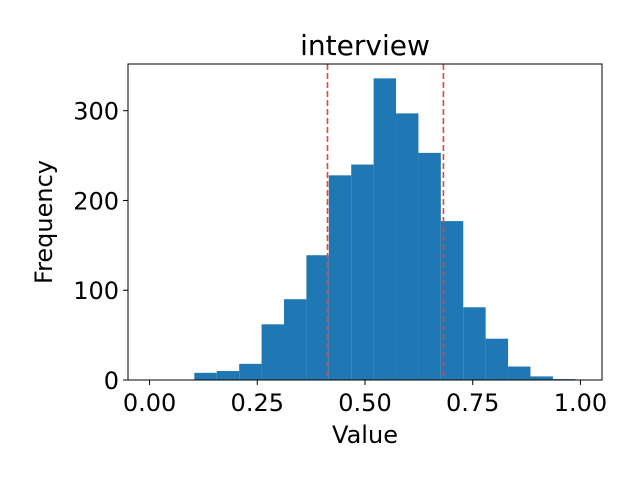 This screenshot has height=484, width=640. I want to click on reference-lines-group, so click(385, 222).